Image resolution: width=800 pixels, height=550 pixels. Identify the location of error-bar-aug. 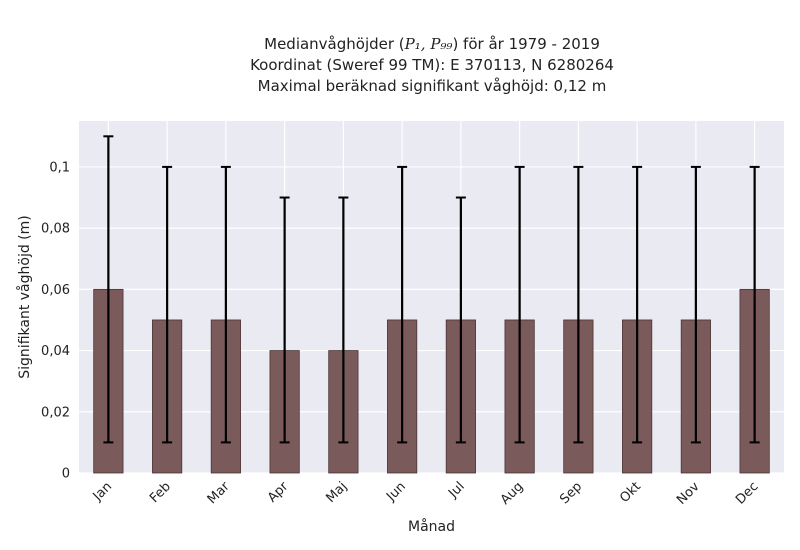
(519, 304).